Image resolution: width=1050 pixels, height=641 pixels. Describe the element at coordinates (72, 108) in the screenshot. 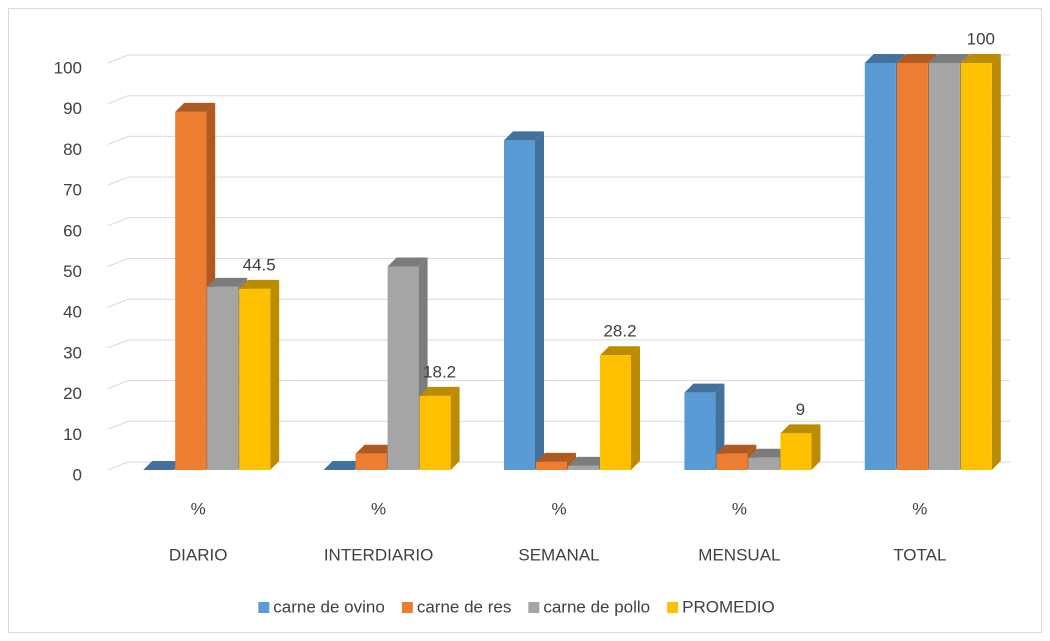

I see `y-tick-label: 90` at that location.